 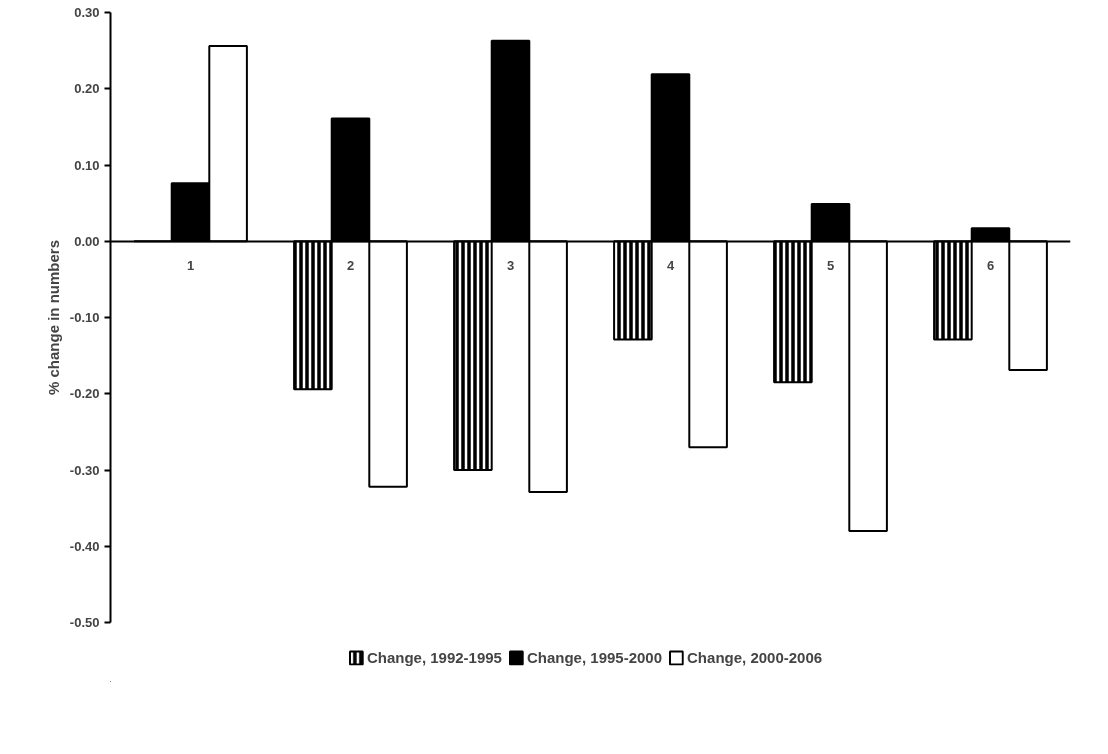 I want to click on y-tick-label: 0.10, so click(x=87, y=165).